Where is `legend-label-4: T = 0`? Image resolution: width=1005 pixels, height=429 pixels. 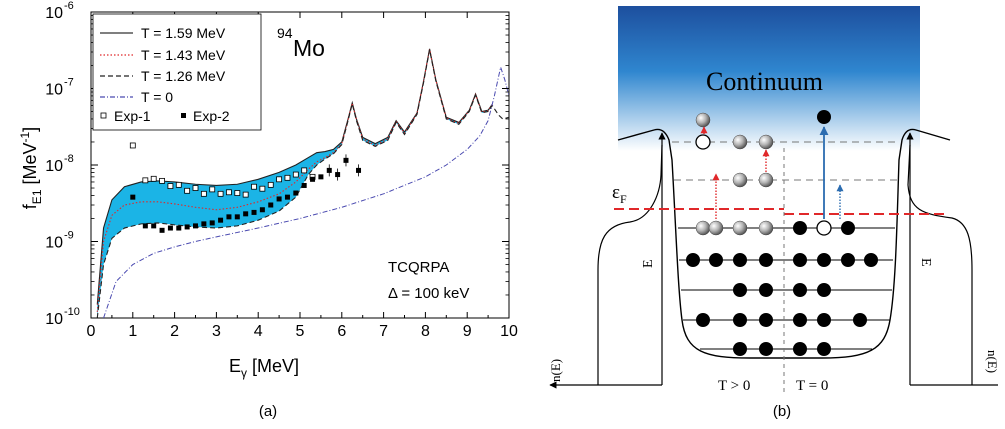 legend-label-4: T = 0 is located at coordinates (157, 97).